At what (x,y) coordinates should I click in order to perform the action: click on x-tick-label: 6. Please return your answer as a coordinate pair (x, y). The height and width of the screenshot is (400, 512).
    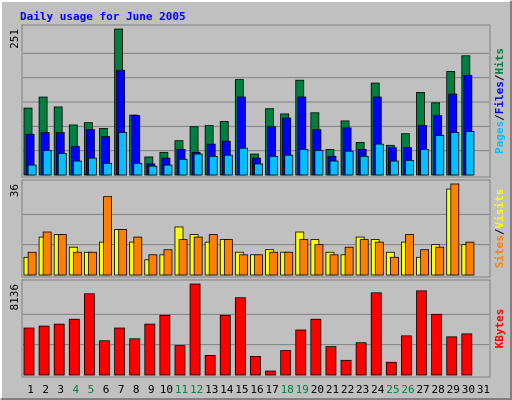
    Looking at the image, I should click on (106, 389).